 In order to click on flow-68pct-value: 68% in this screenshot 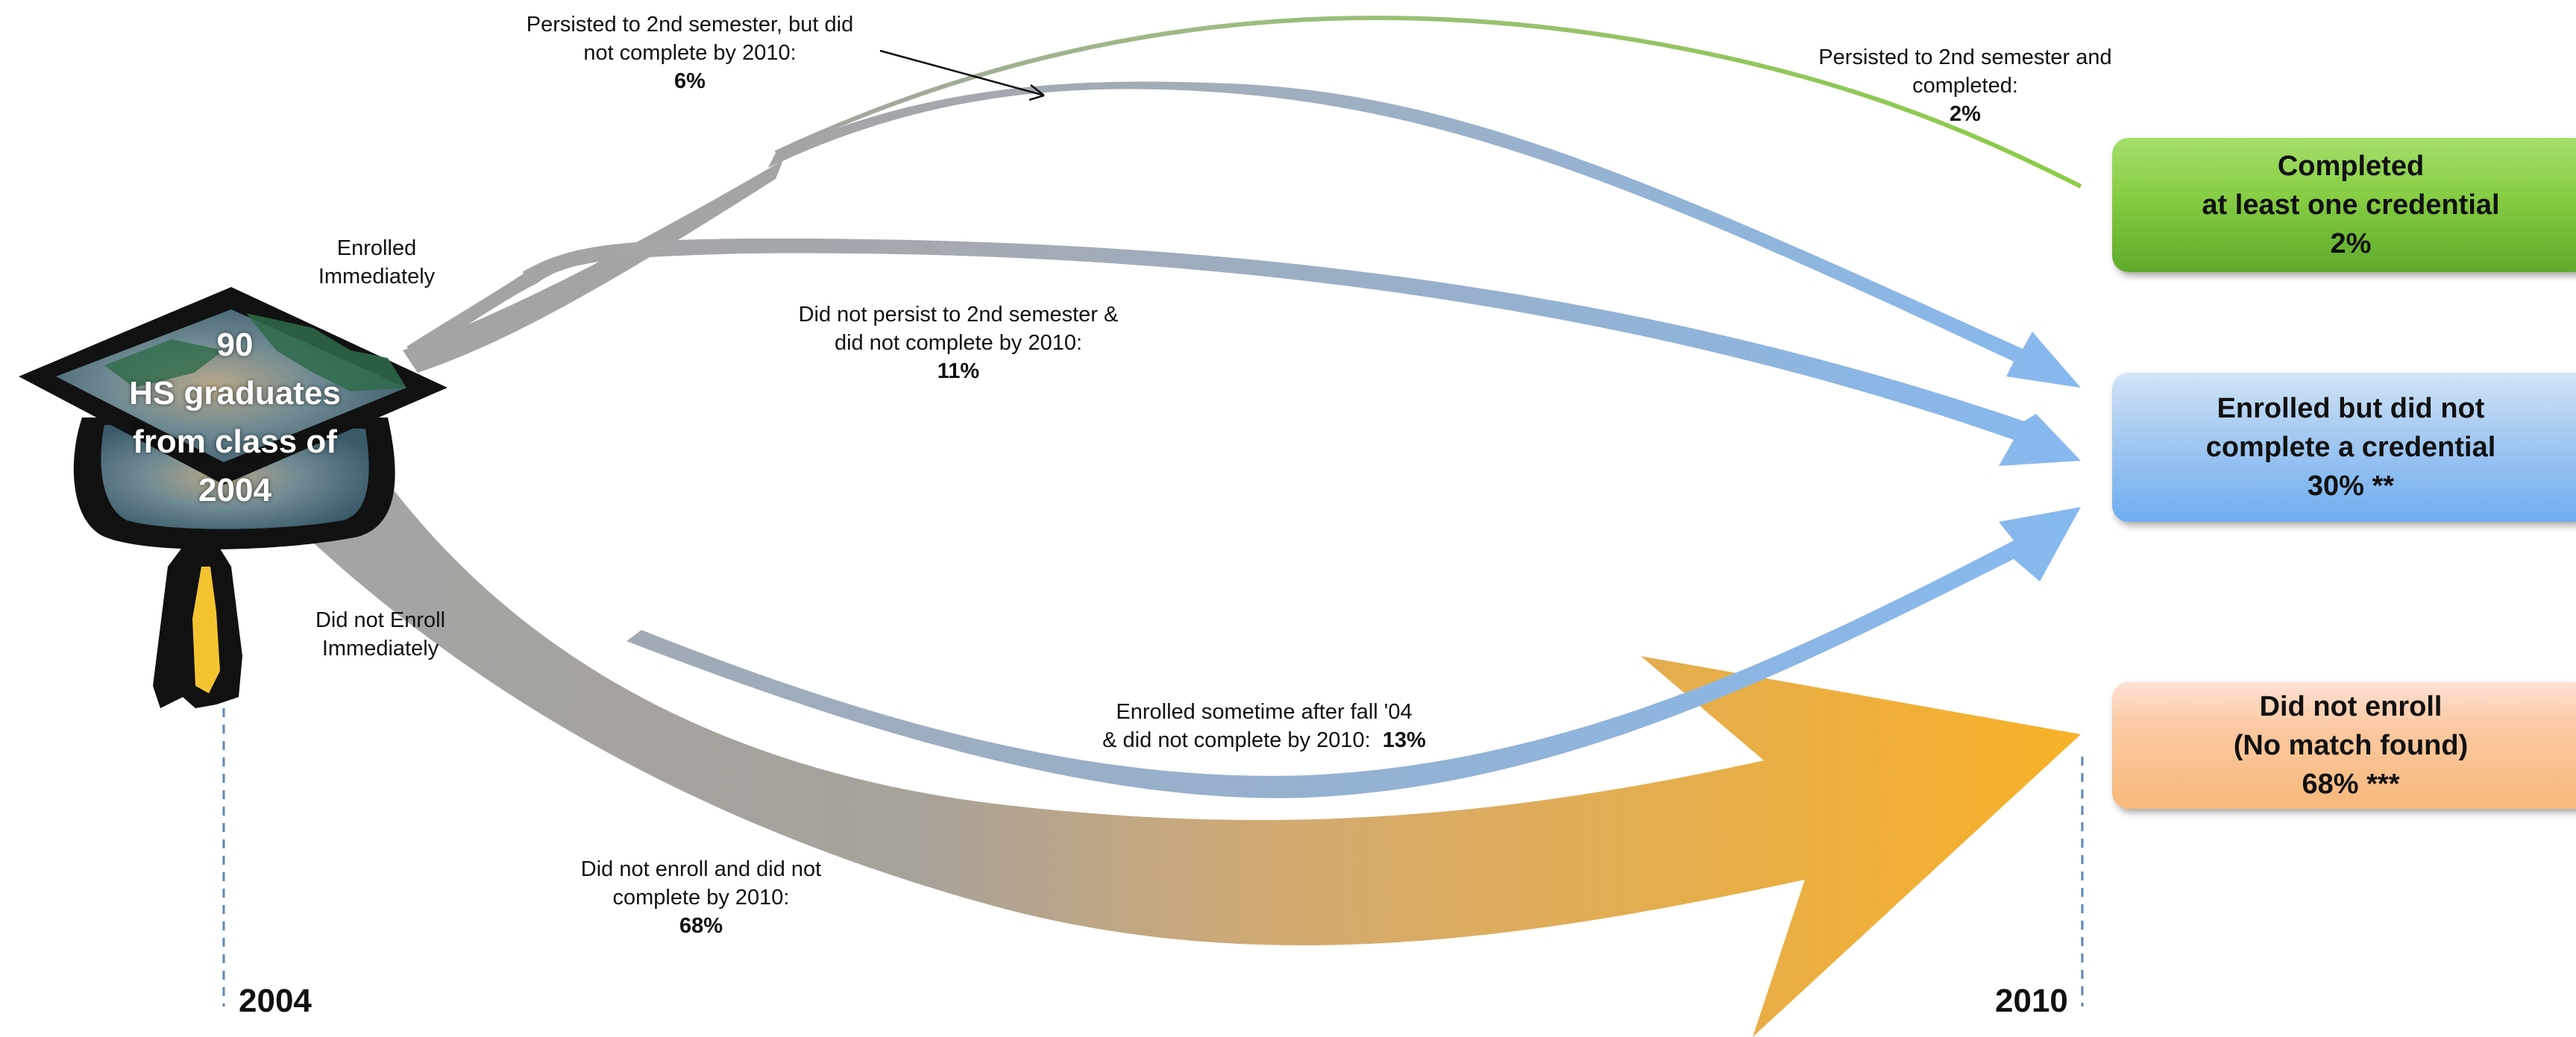, I will do `click(701, 926)`.